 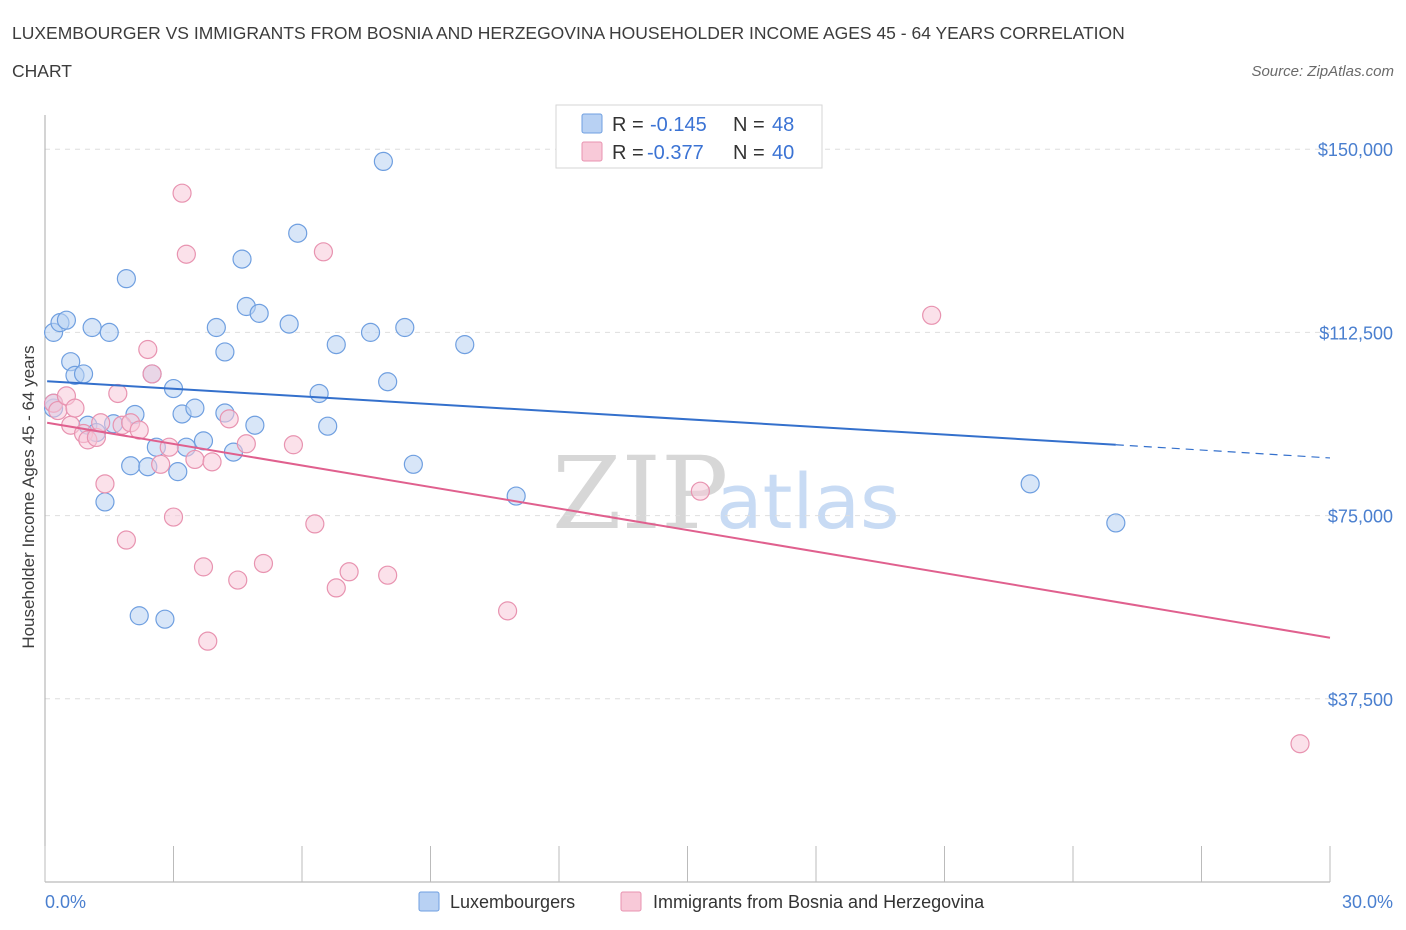 I want to click on watermark: ZIP atlas, so click(x=726, y=493).